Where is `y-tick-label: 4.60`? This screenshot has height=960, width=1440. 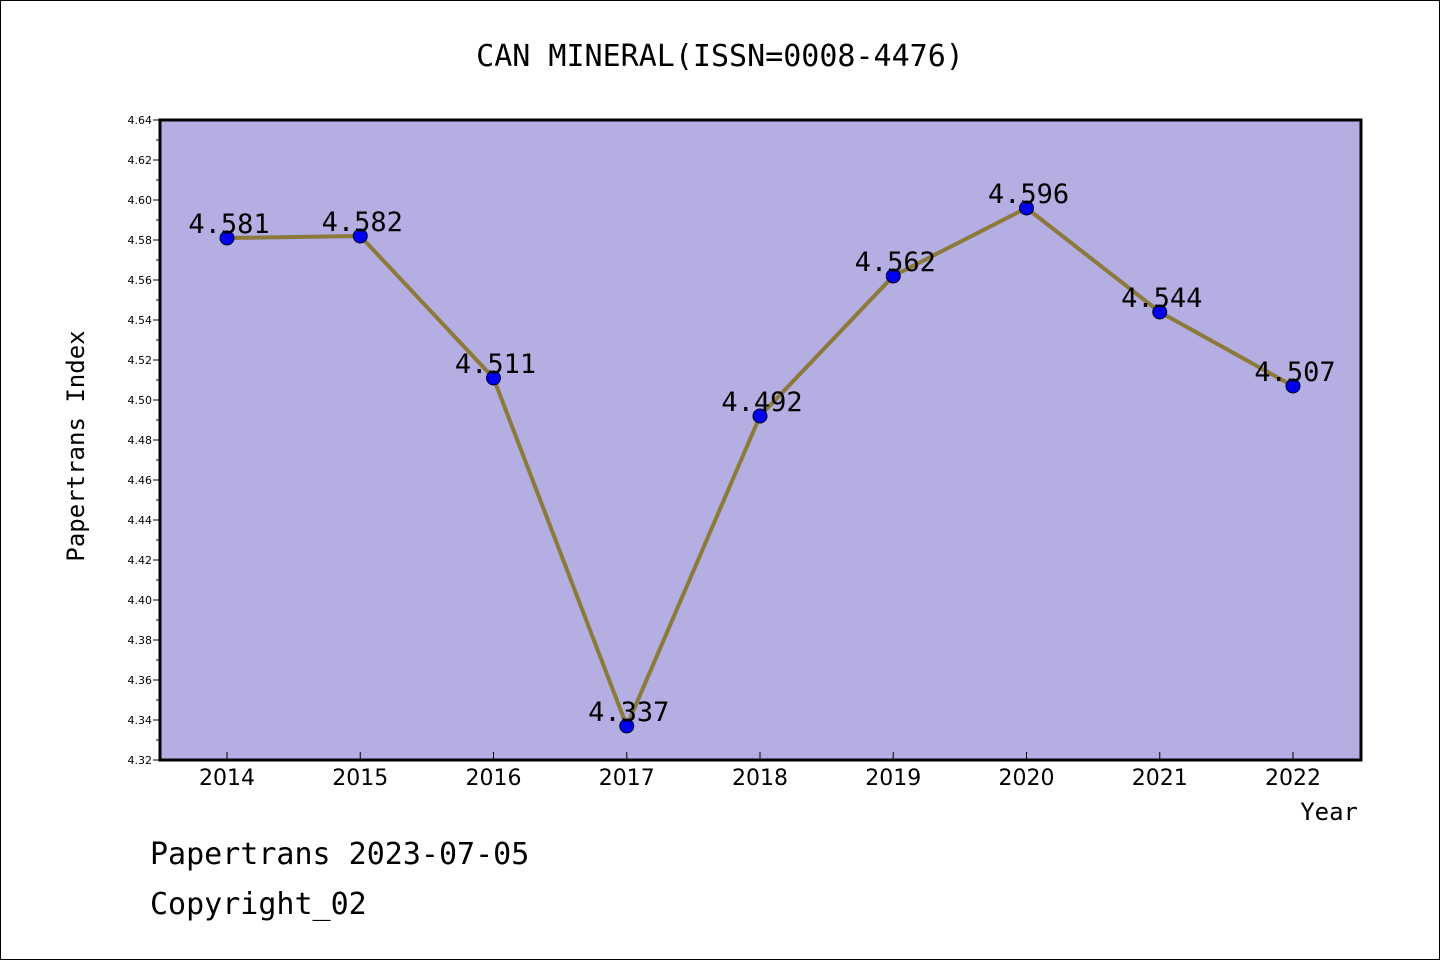
y-tick-label: 4.60 is located at coordinates (140, 200).